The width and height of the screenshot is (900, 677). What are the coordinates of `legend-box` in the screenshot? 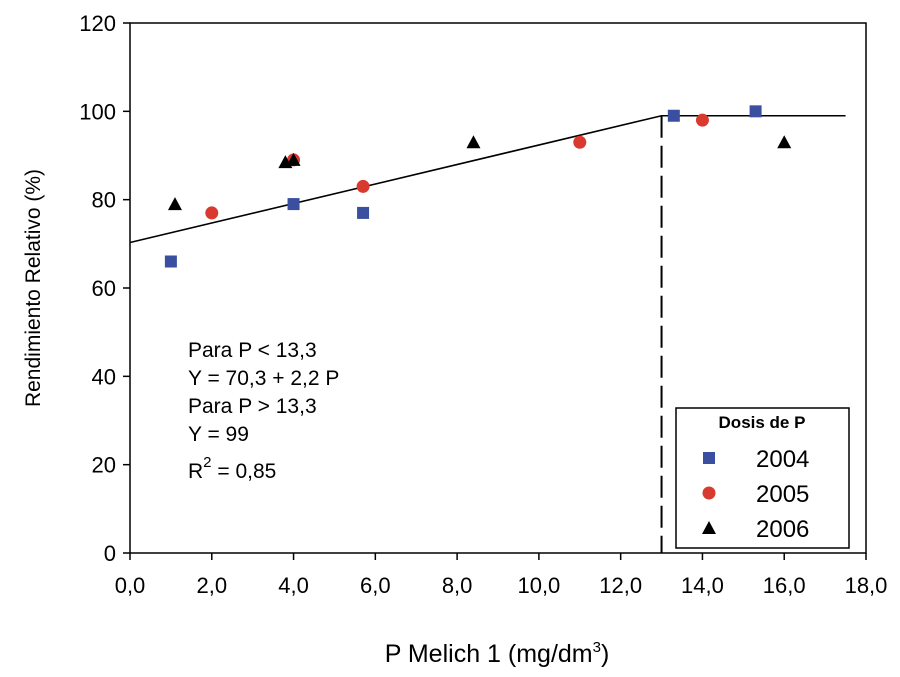 It's located at (762, 478).